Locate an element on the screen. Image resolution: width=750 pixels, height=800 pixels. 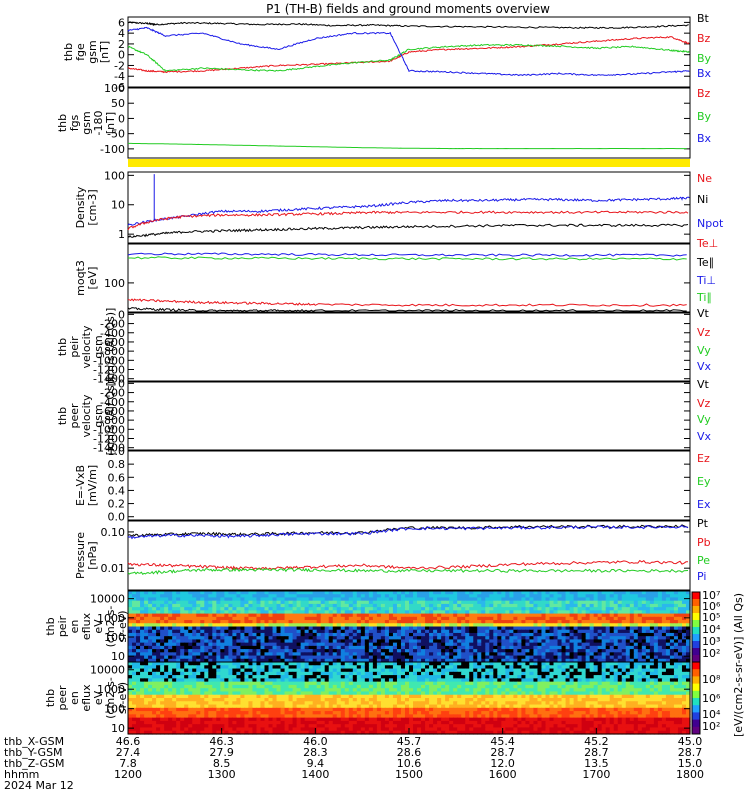
legend-entry: Vt is located at coordinates (703, 313).